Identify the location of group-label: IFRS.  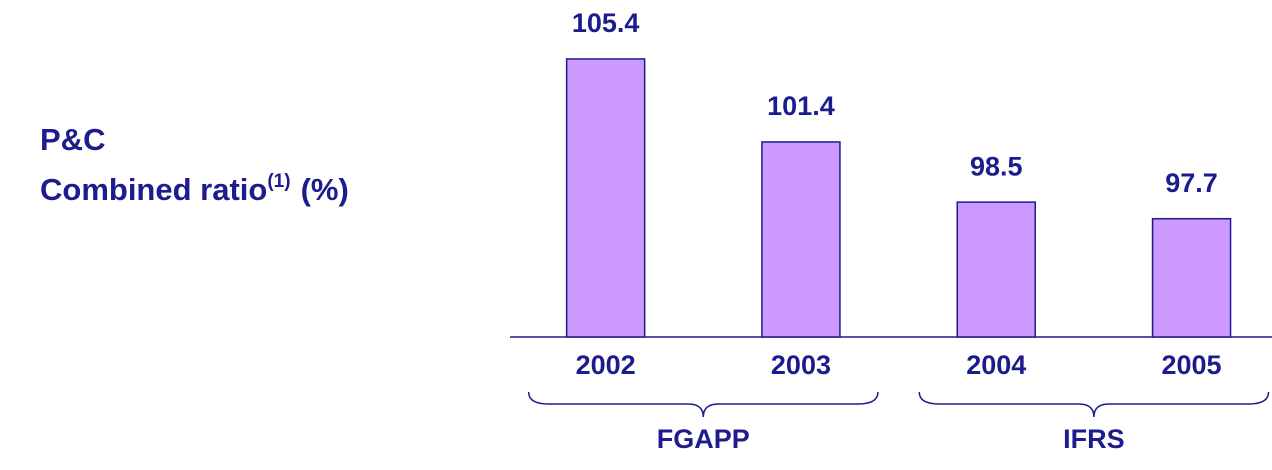
(1094, 439).